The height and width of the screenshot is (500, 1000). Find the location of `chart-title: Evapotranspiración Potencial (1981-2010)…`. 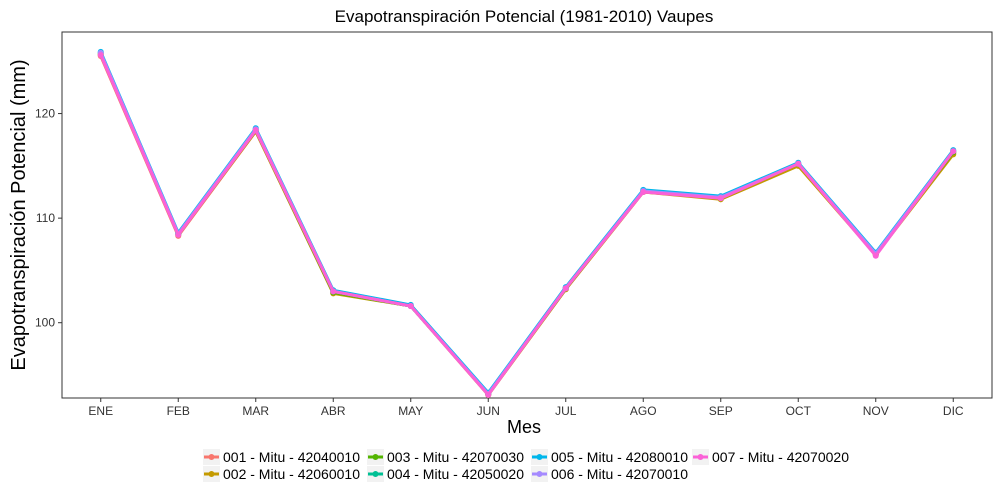

chart-title: Evapotranspiración Potencial (1981-2010)… is located at coordinates (524, 16).